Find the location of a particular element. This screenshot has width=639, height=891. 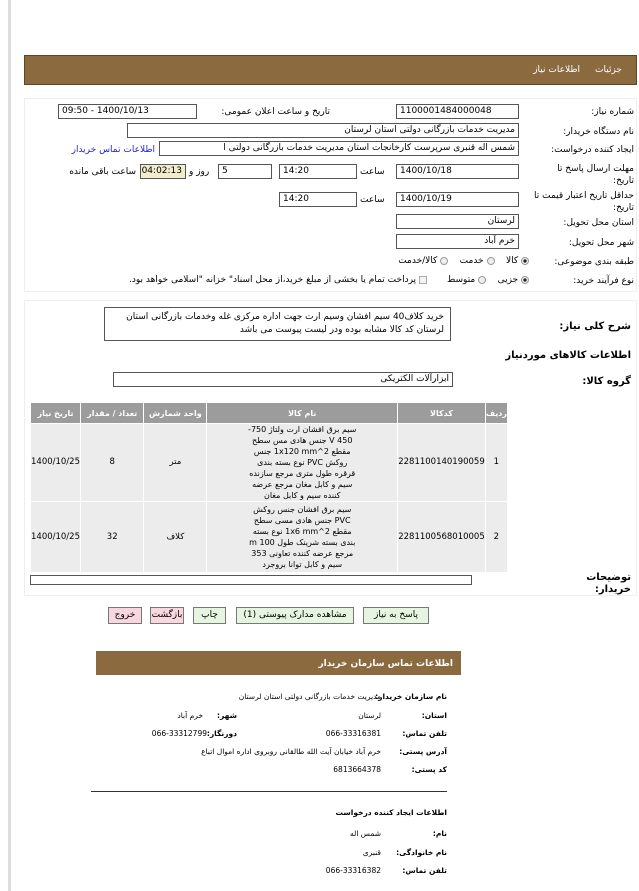

creator-title: اطلاعات ایجاد کننده درخواست is located at coordinates (391, 812).